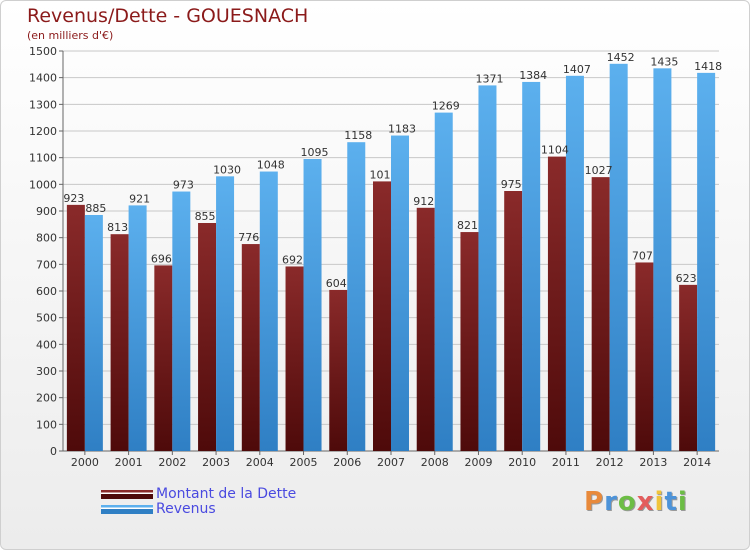 Image resolution: width=750 pixels, height=550 pixels. What do you see at coordinates (511, 184) in the screenshot?
I see `data-label-dette: 975` at bounding box center [511, 184].